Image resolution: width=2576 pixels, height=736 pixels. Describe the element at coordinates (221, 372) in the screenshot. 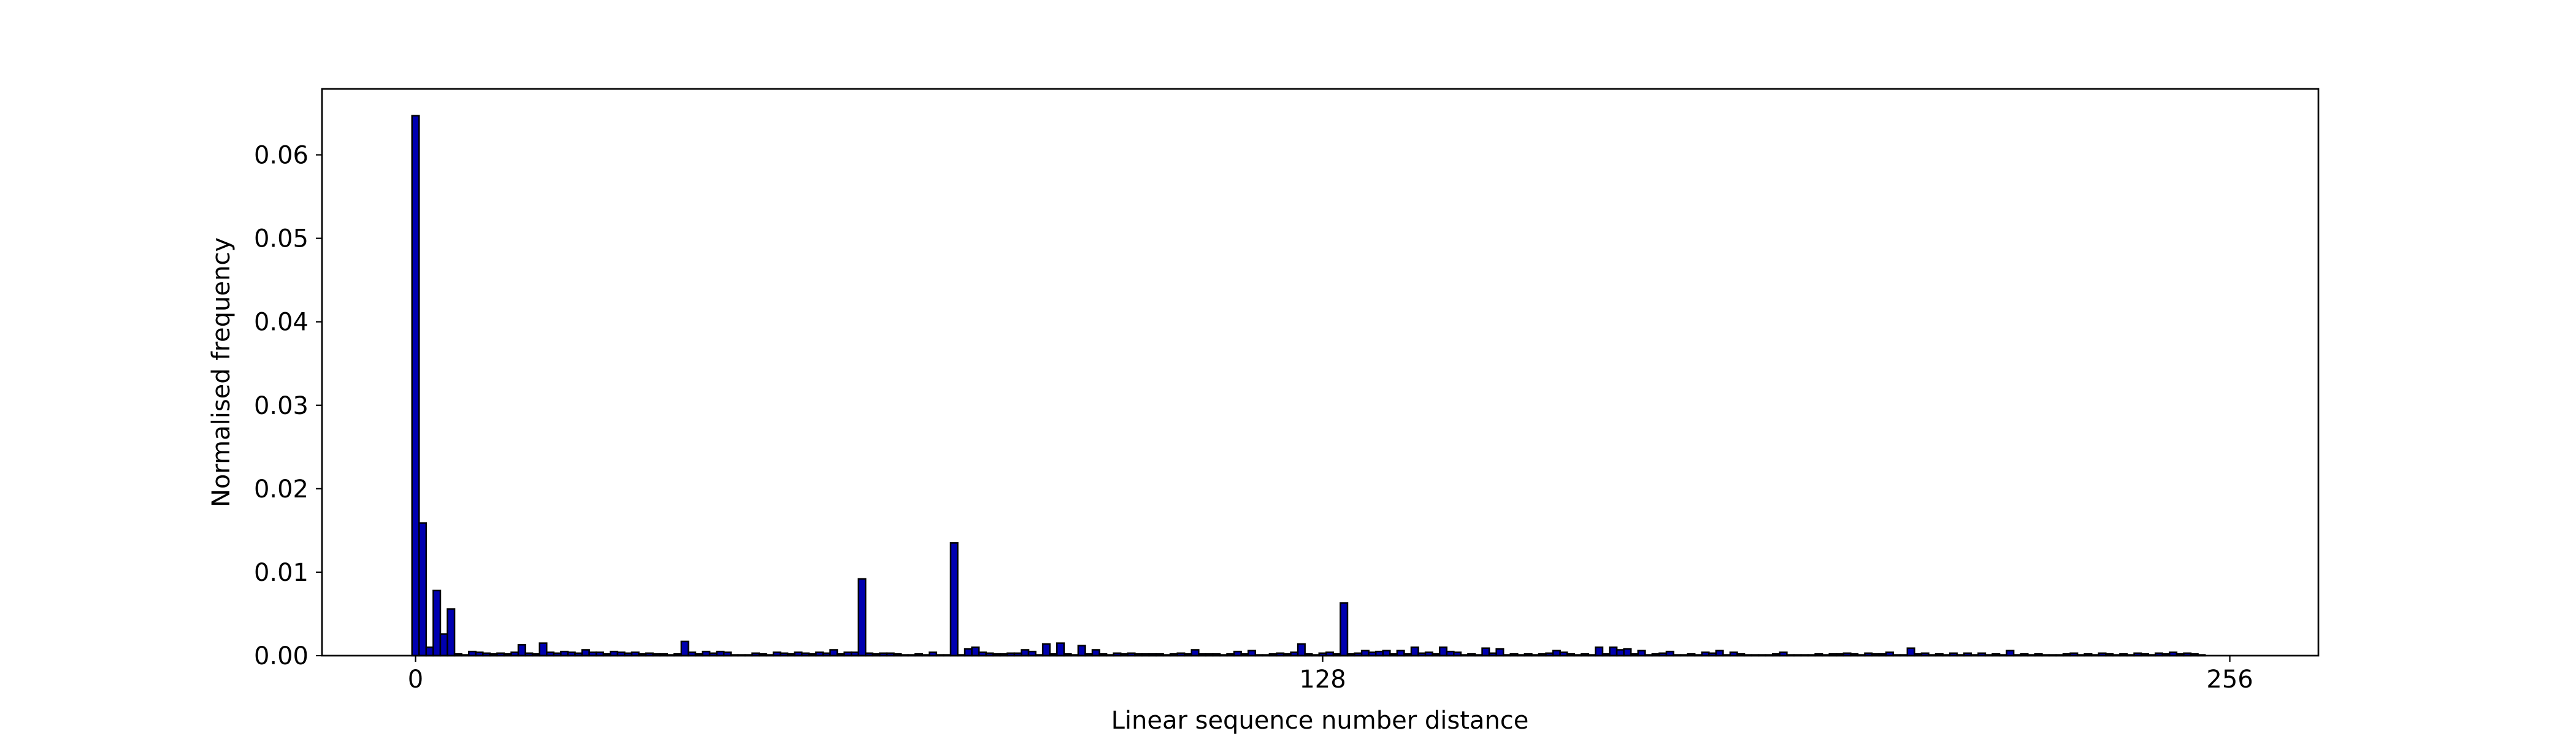

I see `y-axis-label: Normalised frequency` at that location.